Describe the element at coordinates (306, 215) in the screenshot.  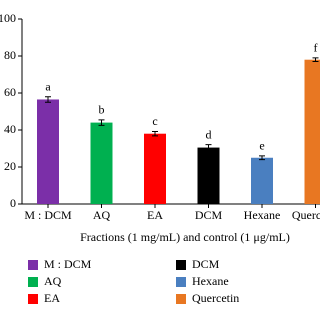
I see `x-tick-label: Quercetin` at that location.